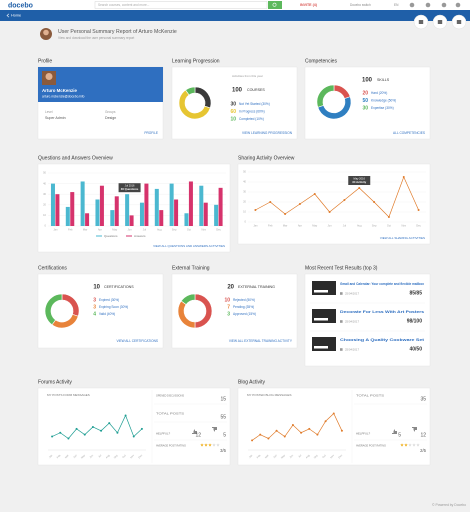 The height and width of the screenshot is (512, 470). What do you see at coordinates (75, 158) in the screenshot?
I see `card-title: Questions and Answers Overview` at bounding box center [75, 158].